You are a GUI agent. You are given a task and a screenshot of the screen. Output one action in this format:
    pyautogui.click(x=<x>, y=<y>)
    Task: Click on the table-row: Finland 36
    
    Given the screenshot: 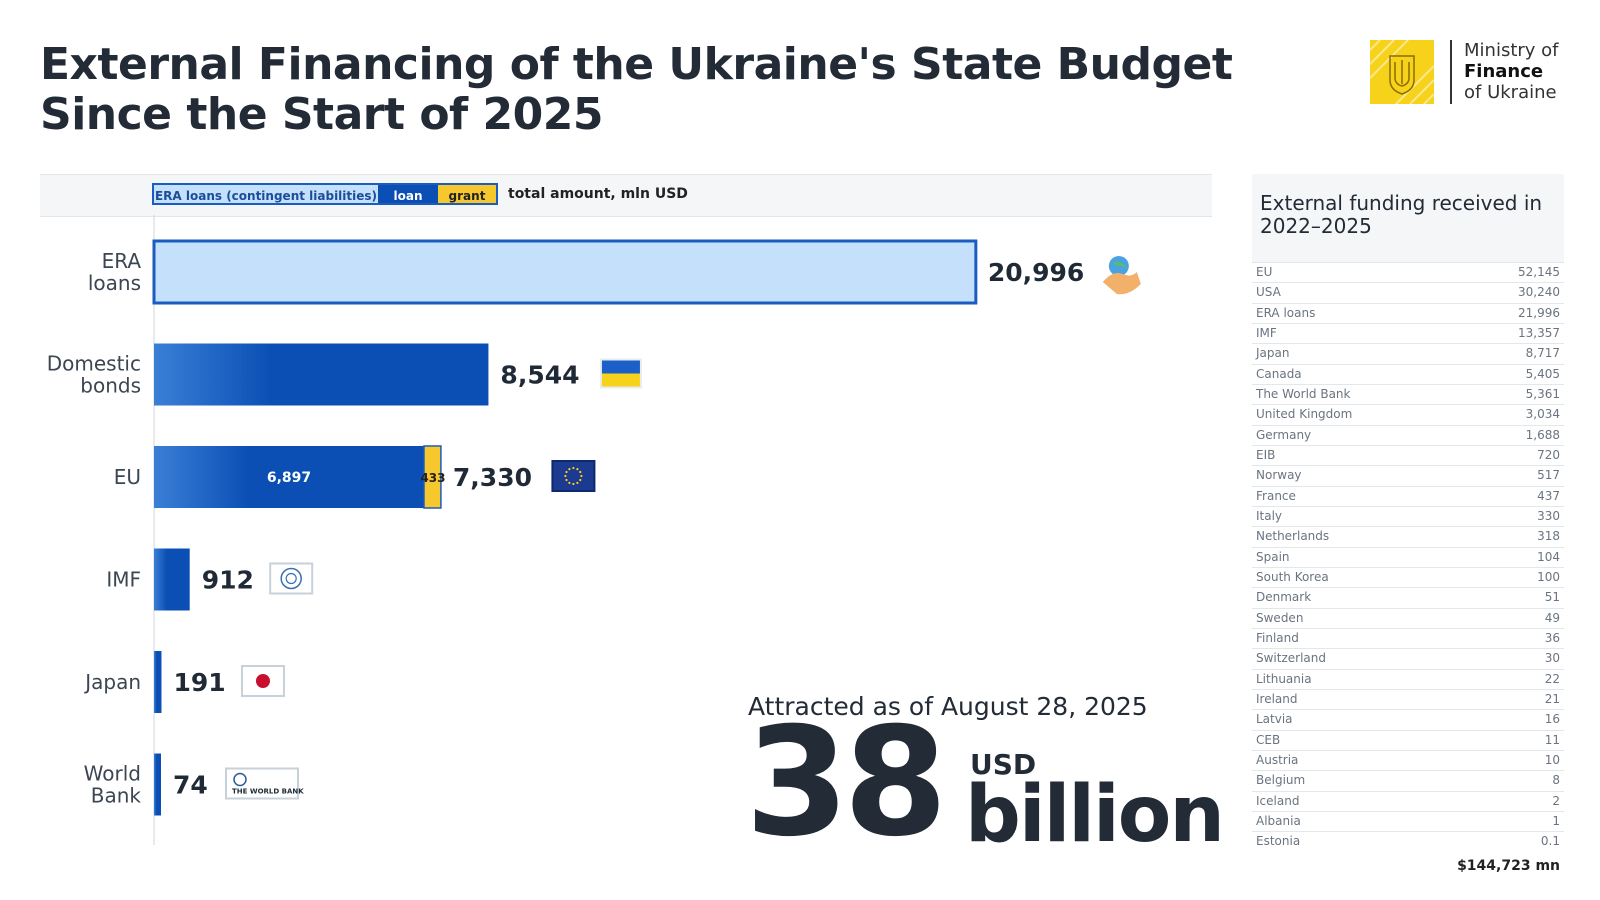 What is the action you would take?
    pyautogui.click(x=1408, y=637)
    